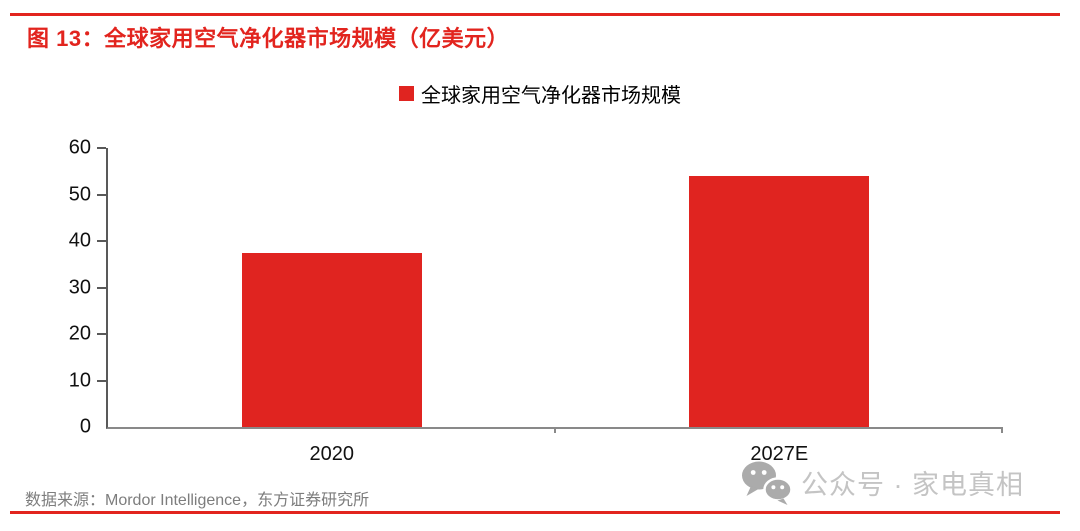 The width and height of the screenshot is (1080, 531). What do you see at coordinates (79, 380) in the screenshot?
I see `y-axis-tick-label: 10` at bounding box center [79, 380].